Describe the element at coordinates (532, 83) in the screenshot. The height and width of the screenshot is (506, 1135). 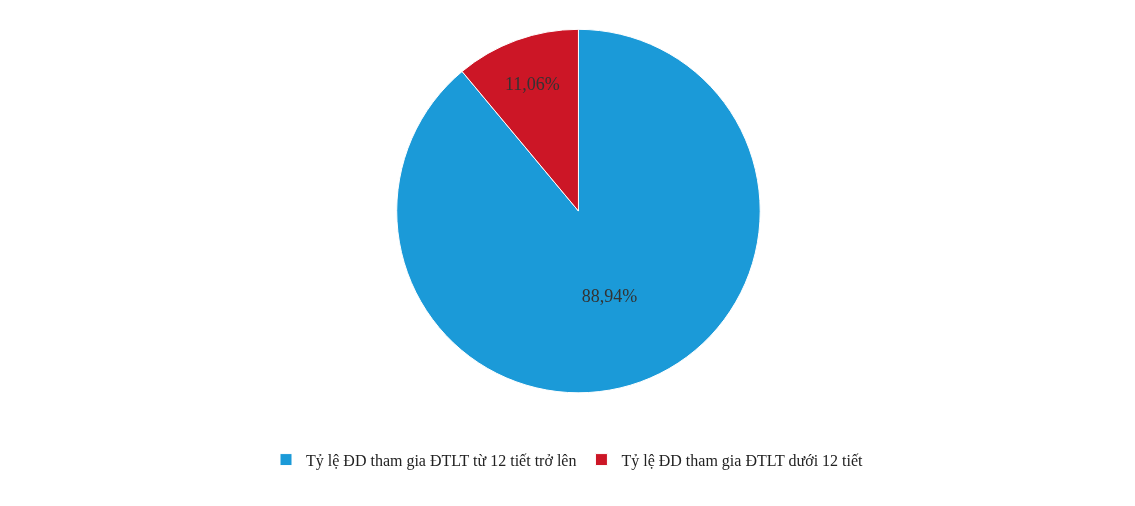
I see `data-label: 11,06%` at that location.